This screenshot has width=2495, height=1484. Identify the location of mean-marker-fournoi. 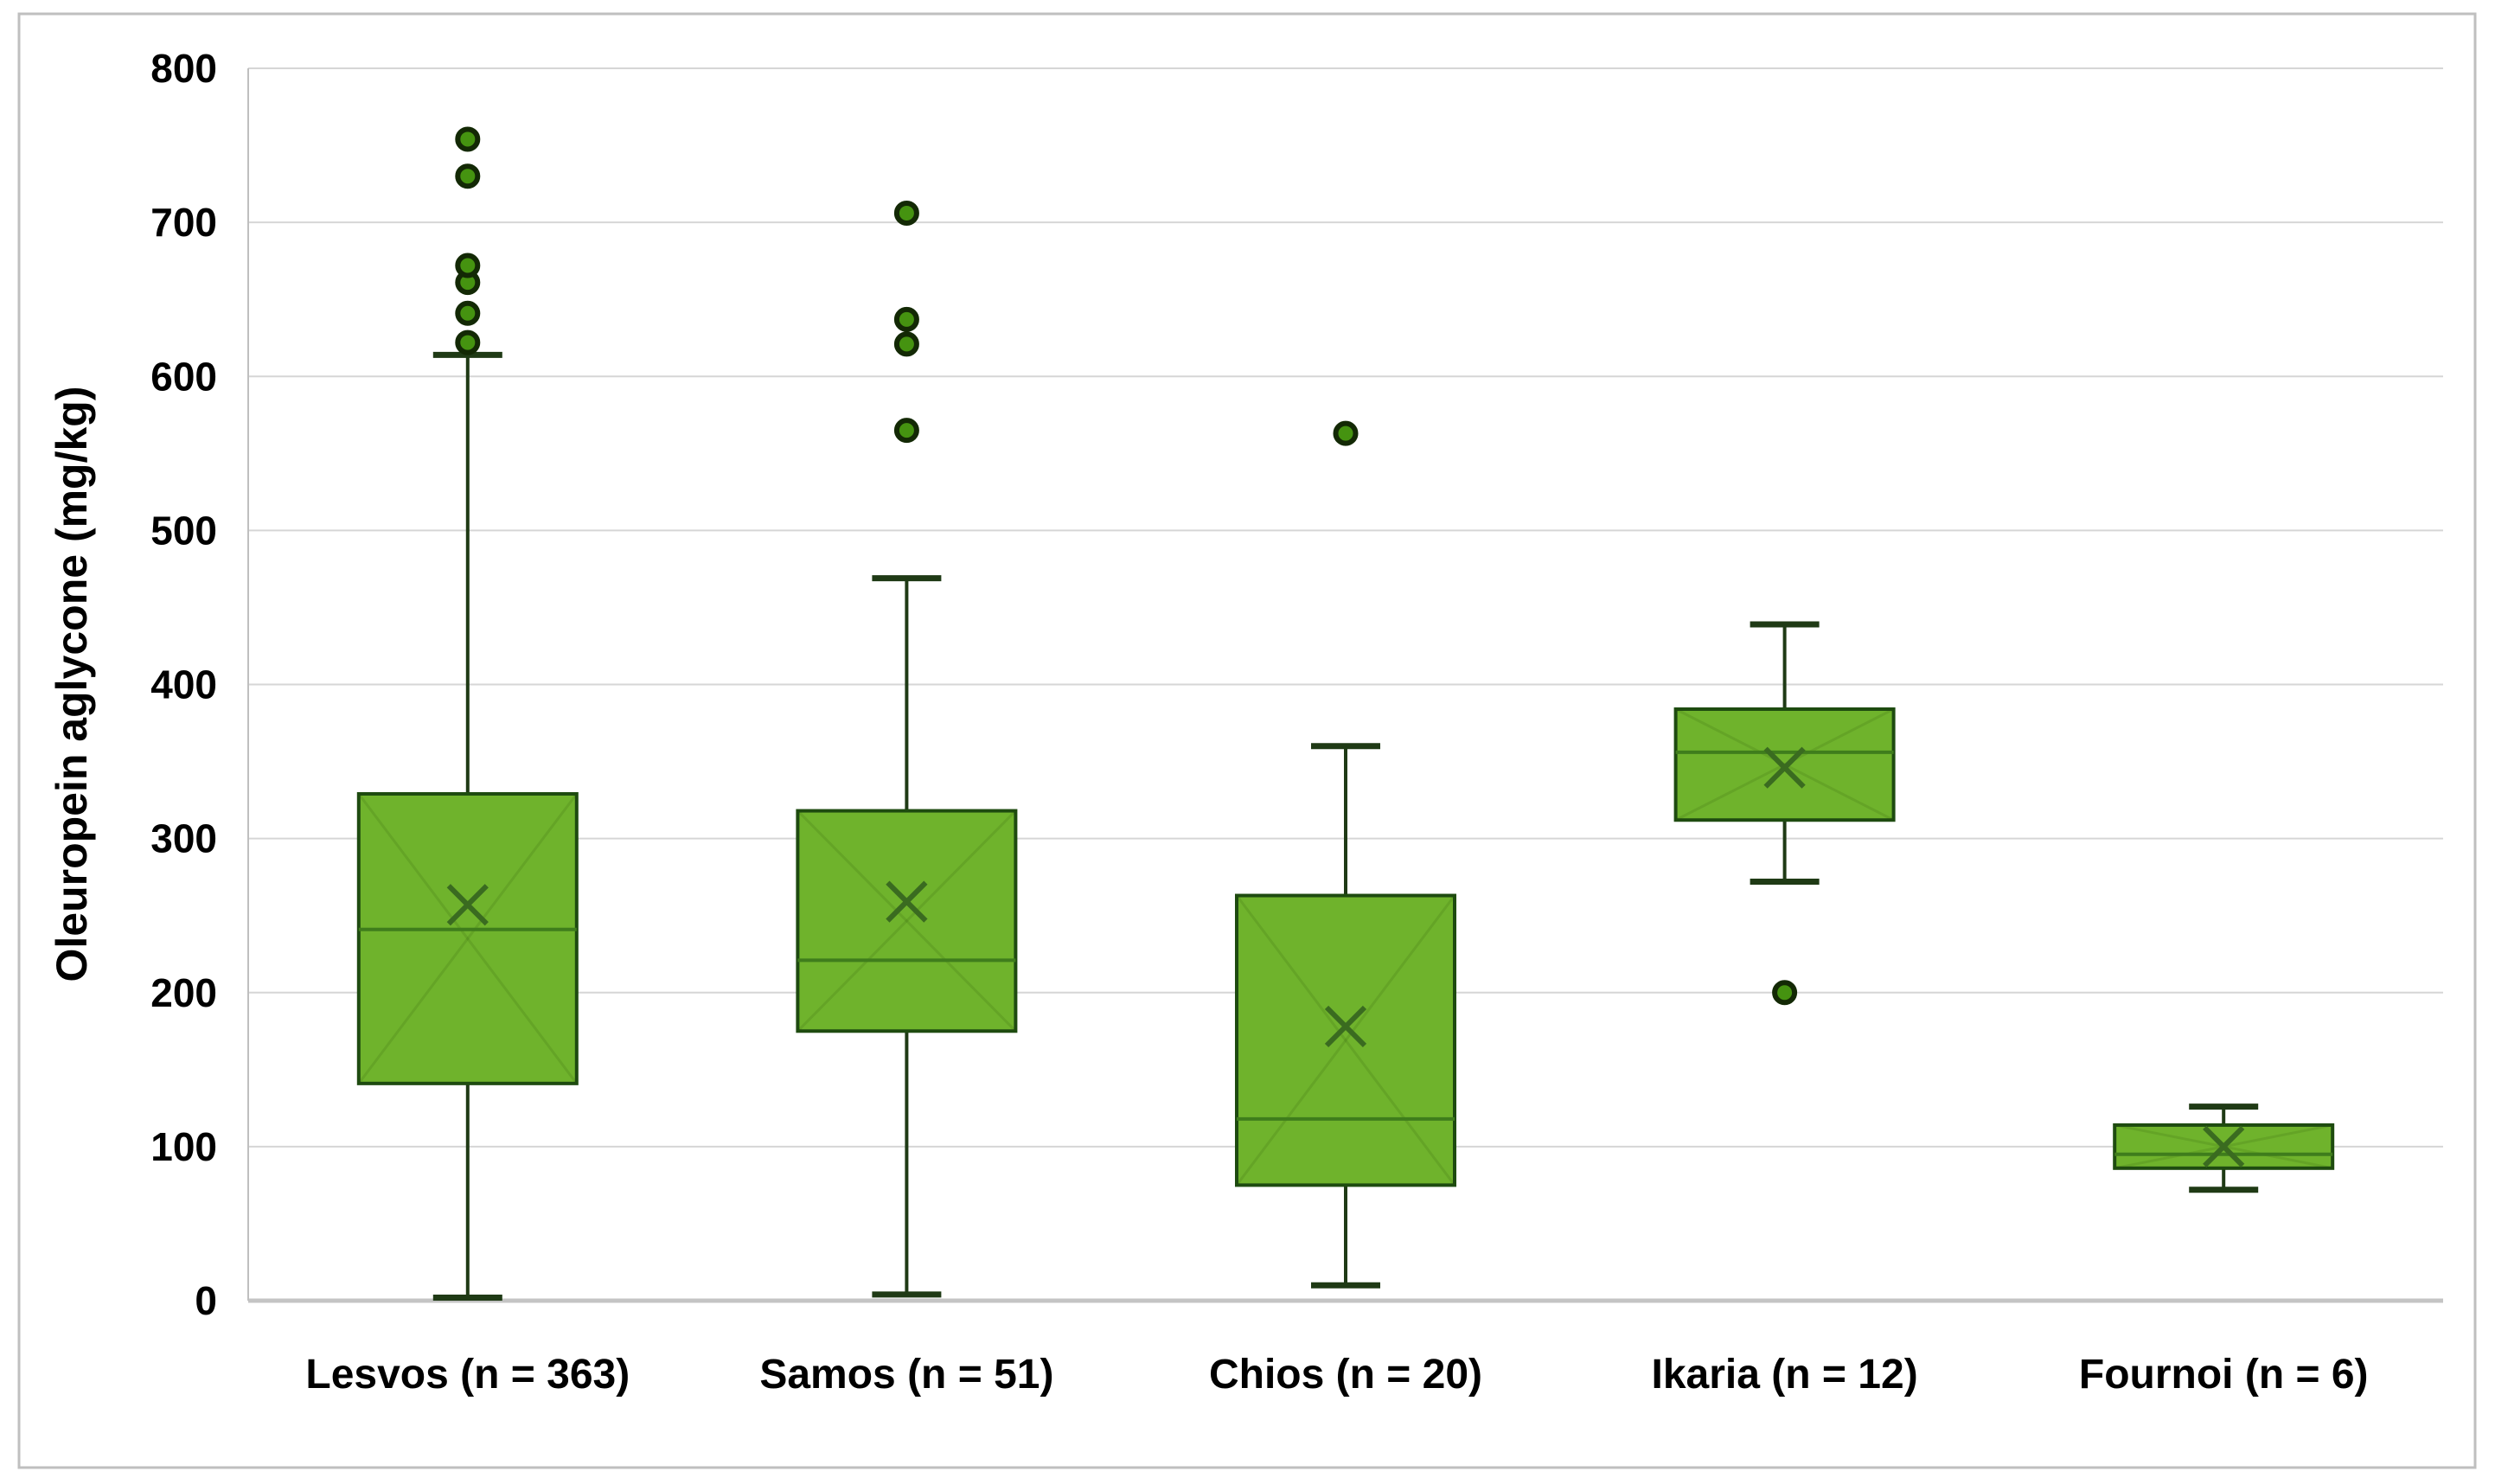
(2224, 1146).